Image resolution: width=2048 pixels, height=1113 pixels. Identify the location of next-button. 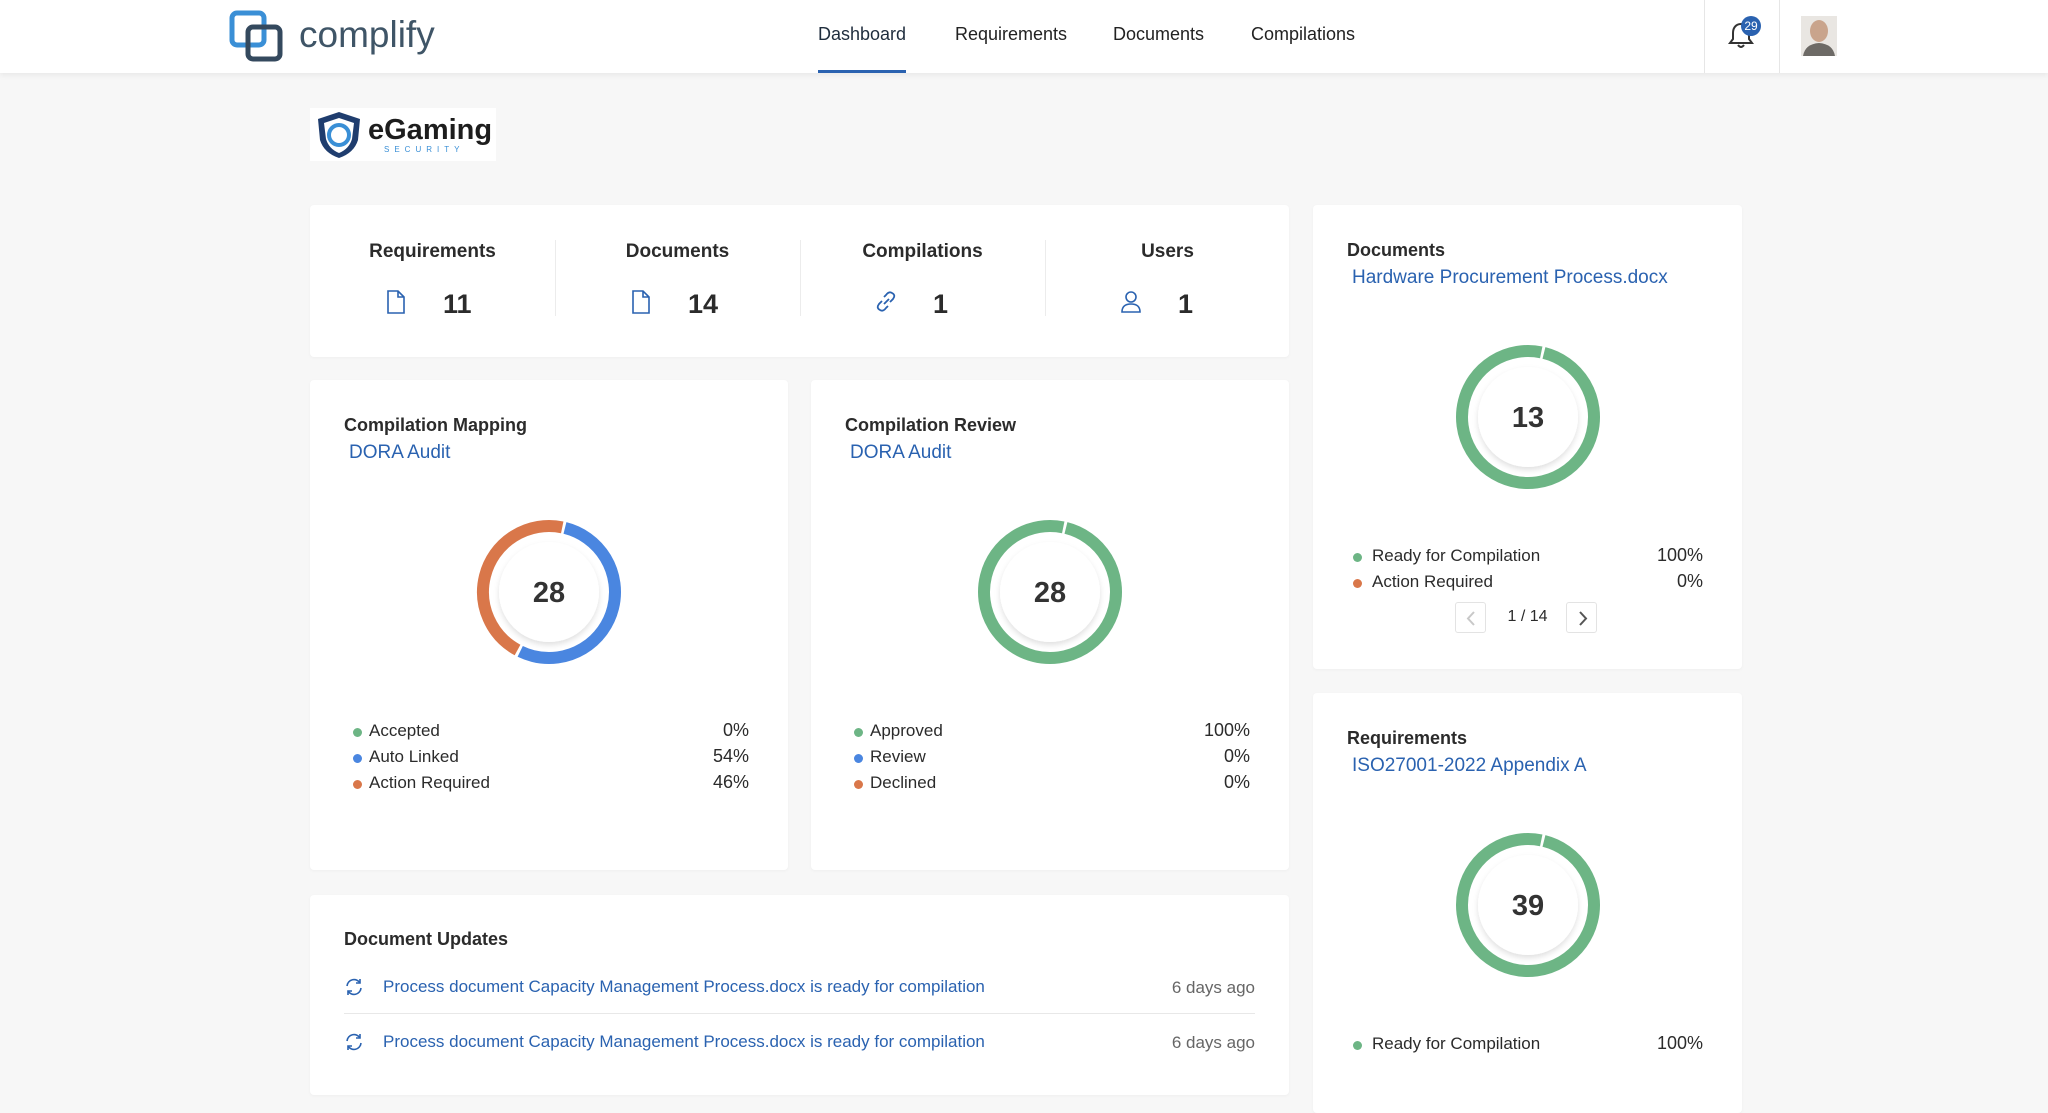
(1581, 617).